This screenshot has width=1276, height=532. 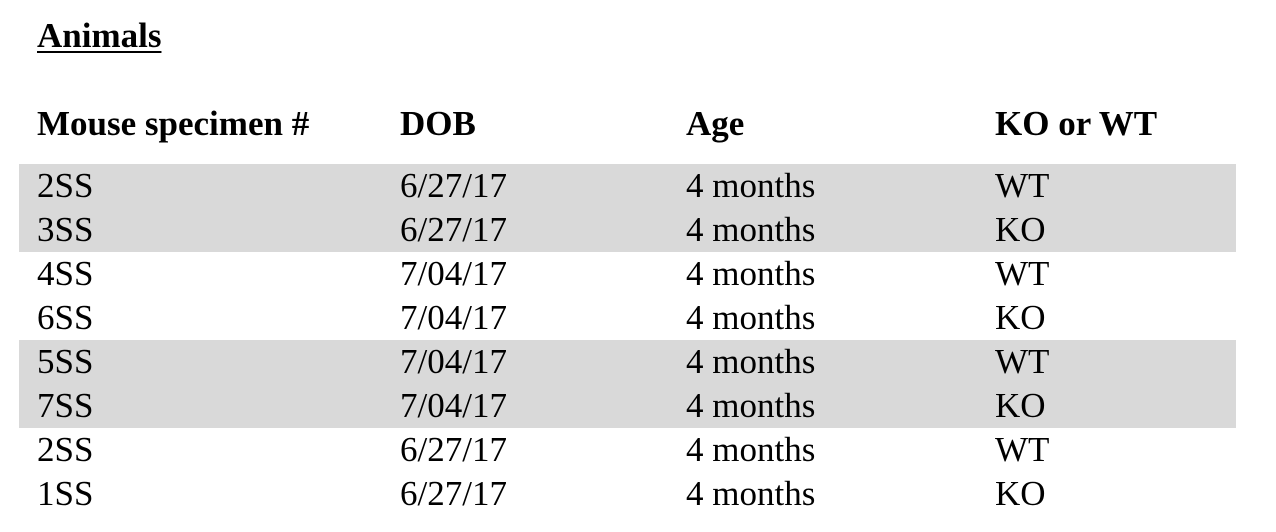 I want to click on cell-specimen: 3SS, so click(x=65, y=229).